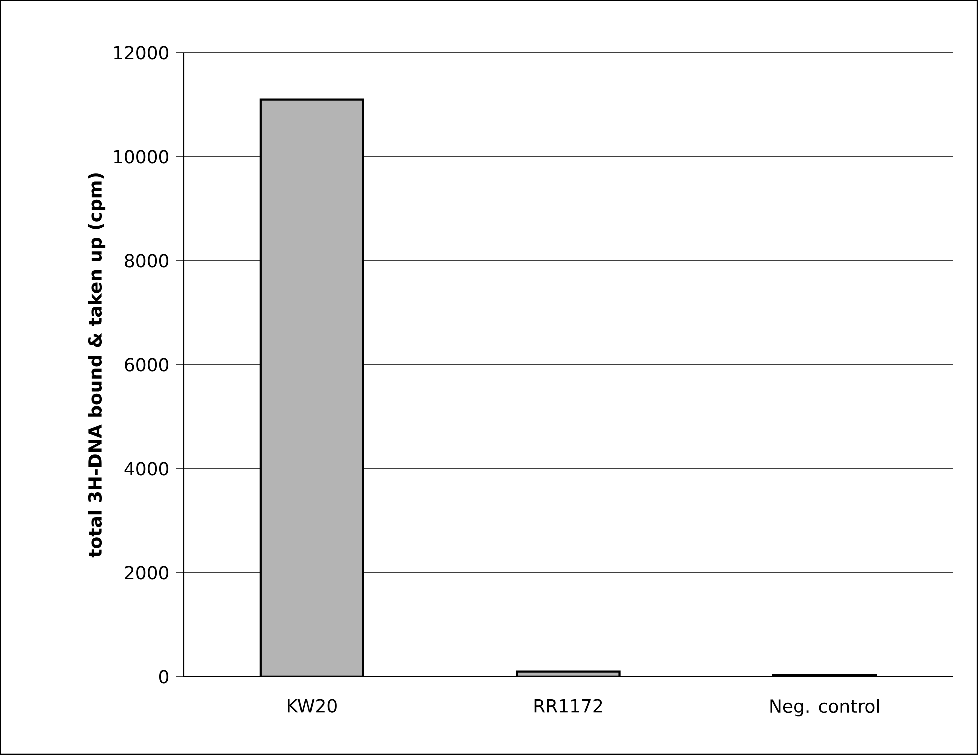 The width and height of the screenshot is (978, 755). What do you see at coordinates (147, 261) in the screenshot?
I see `y-tick-label: 8000` at bounding box center [147, 261].